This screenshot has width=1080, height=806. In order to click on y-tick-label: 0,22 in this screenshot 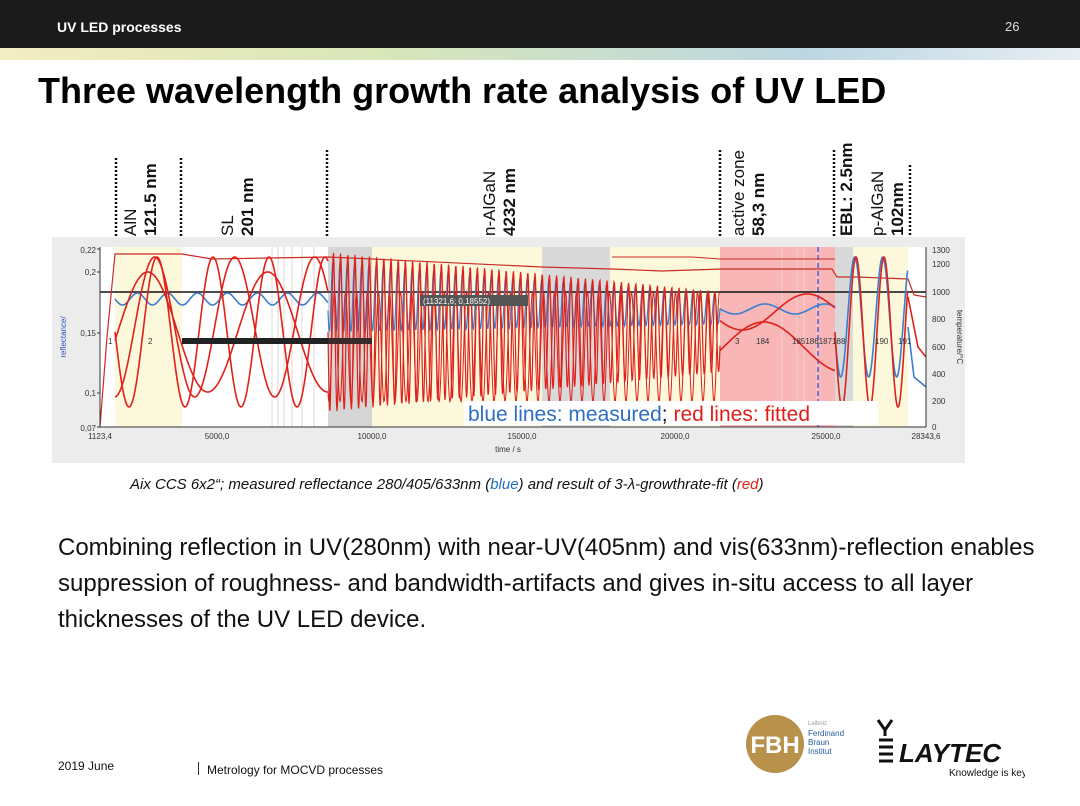, I will do `click(88, 250)`.